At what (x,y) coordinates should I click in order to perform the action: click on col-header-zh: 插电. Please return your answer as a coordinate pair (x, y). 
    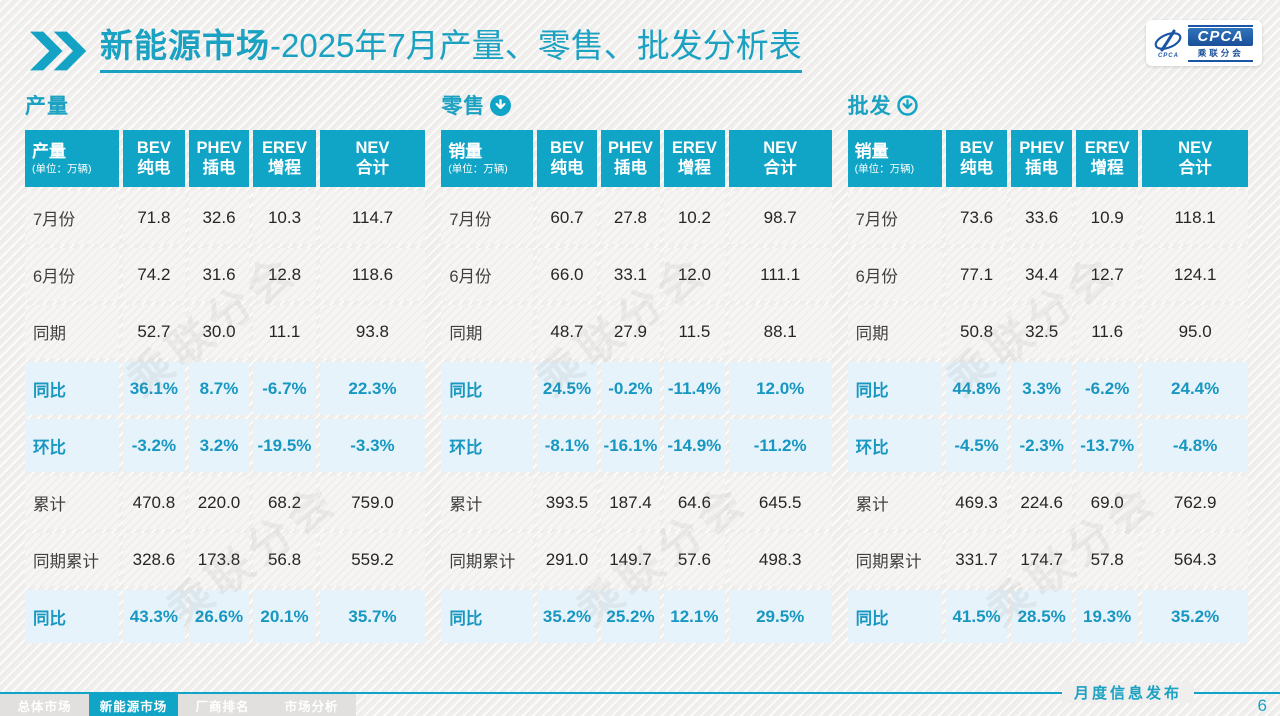
    Looking at the image, I should click on (219, 167).